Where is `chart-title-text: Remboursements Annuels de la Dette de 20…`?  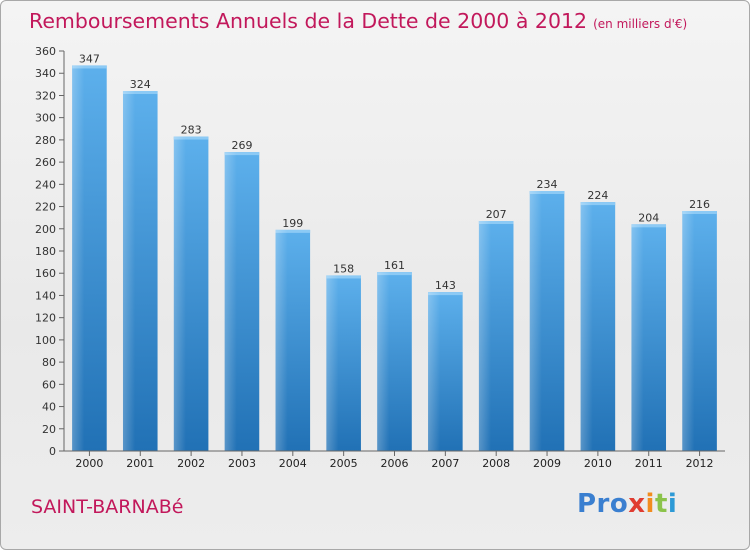 chart-title-text: Remboursements Annuels de la Dette de 20… is located at coordinates (308, 21).